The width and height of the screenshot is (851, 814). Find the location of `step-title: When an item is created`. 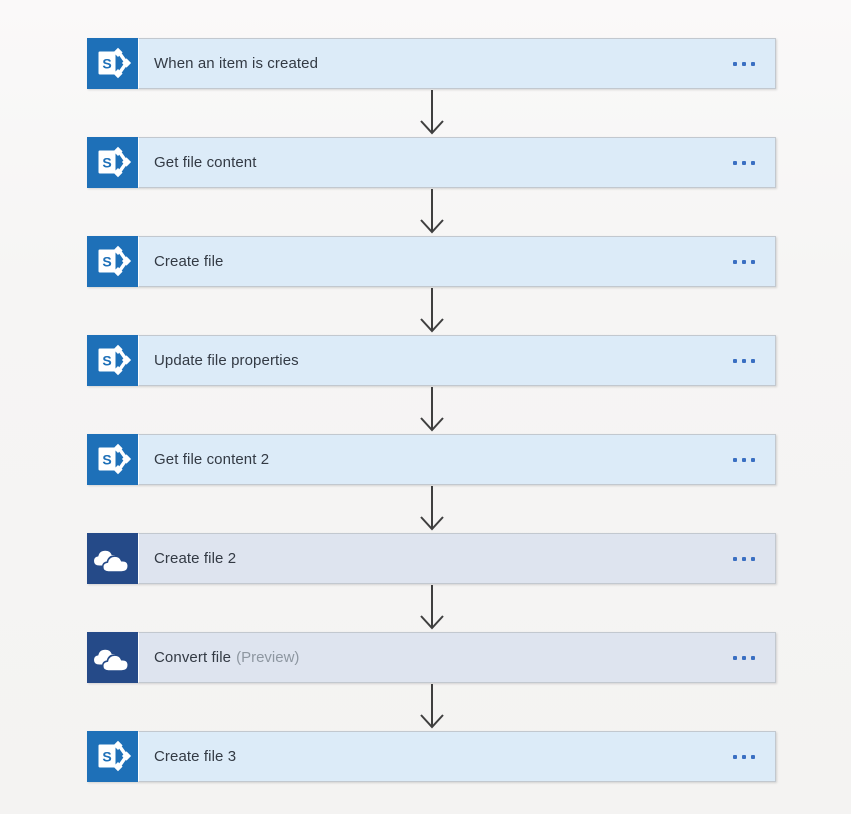

step-title: When an item is created is located at coordinates (236, 63).